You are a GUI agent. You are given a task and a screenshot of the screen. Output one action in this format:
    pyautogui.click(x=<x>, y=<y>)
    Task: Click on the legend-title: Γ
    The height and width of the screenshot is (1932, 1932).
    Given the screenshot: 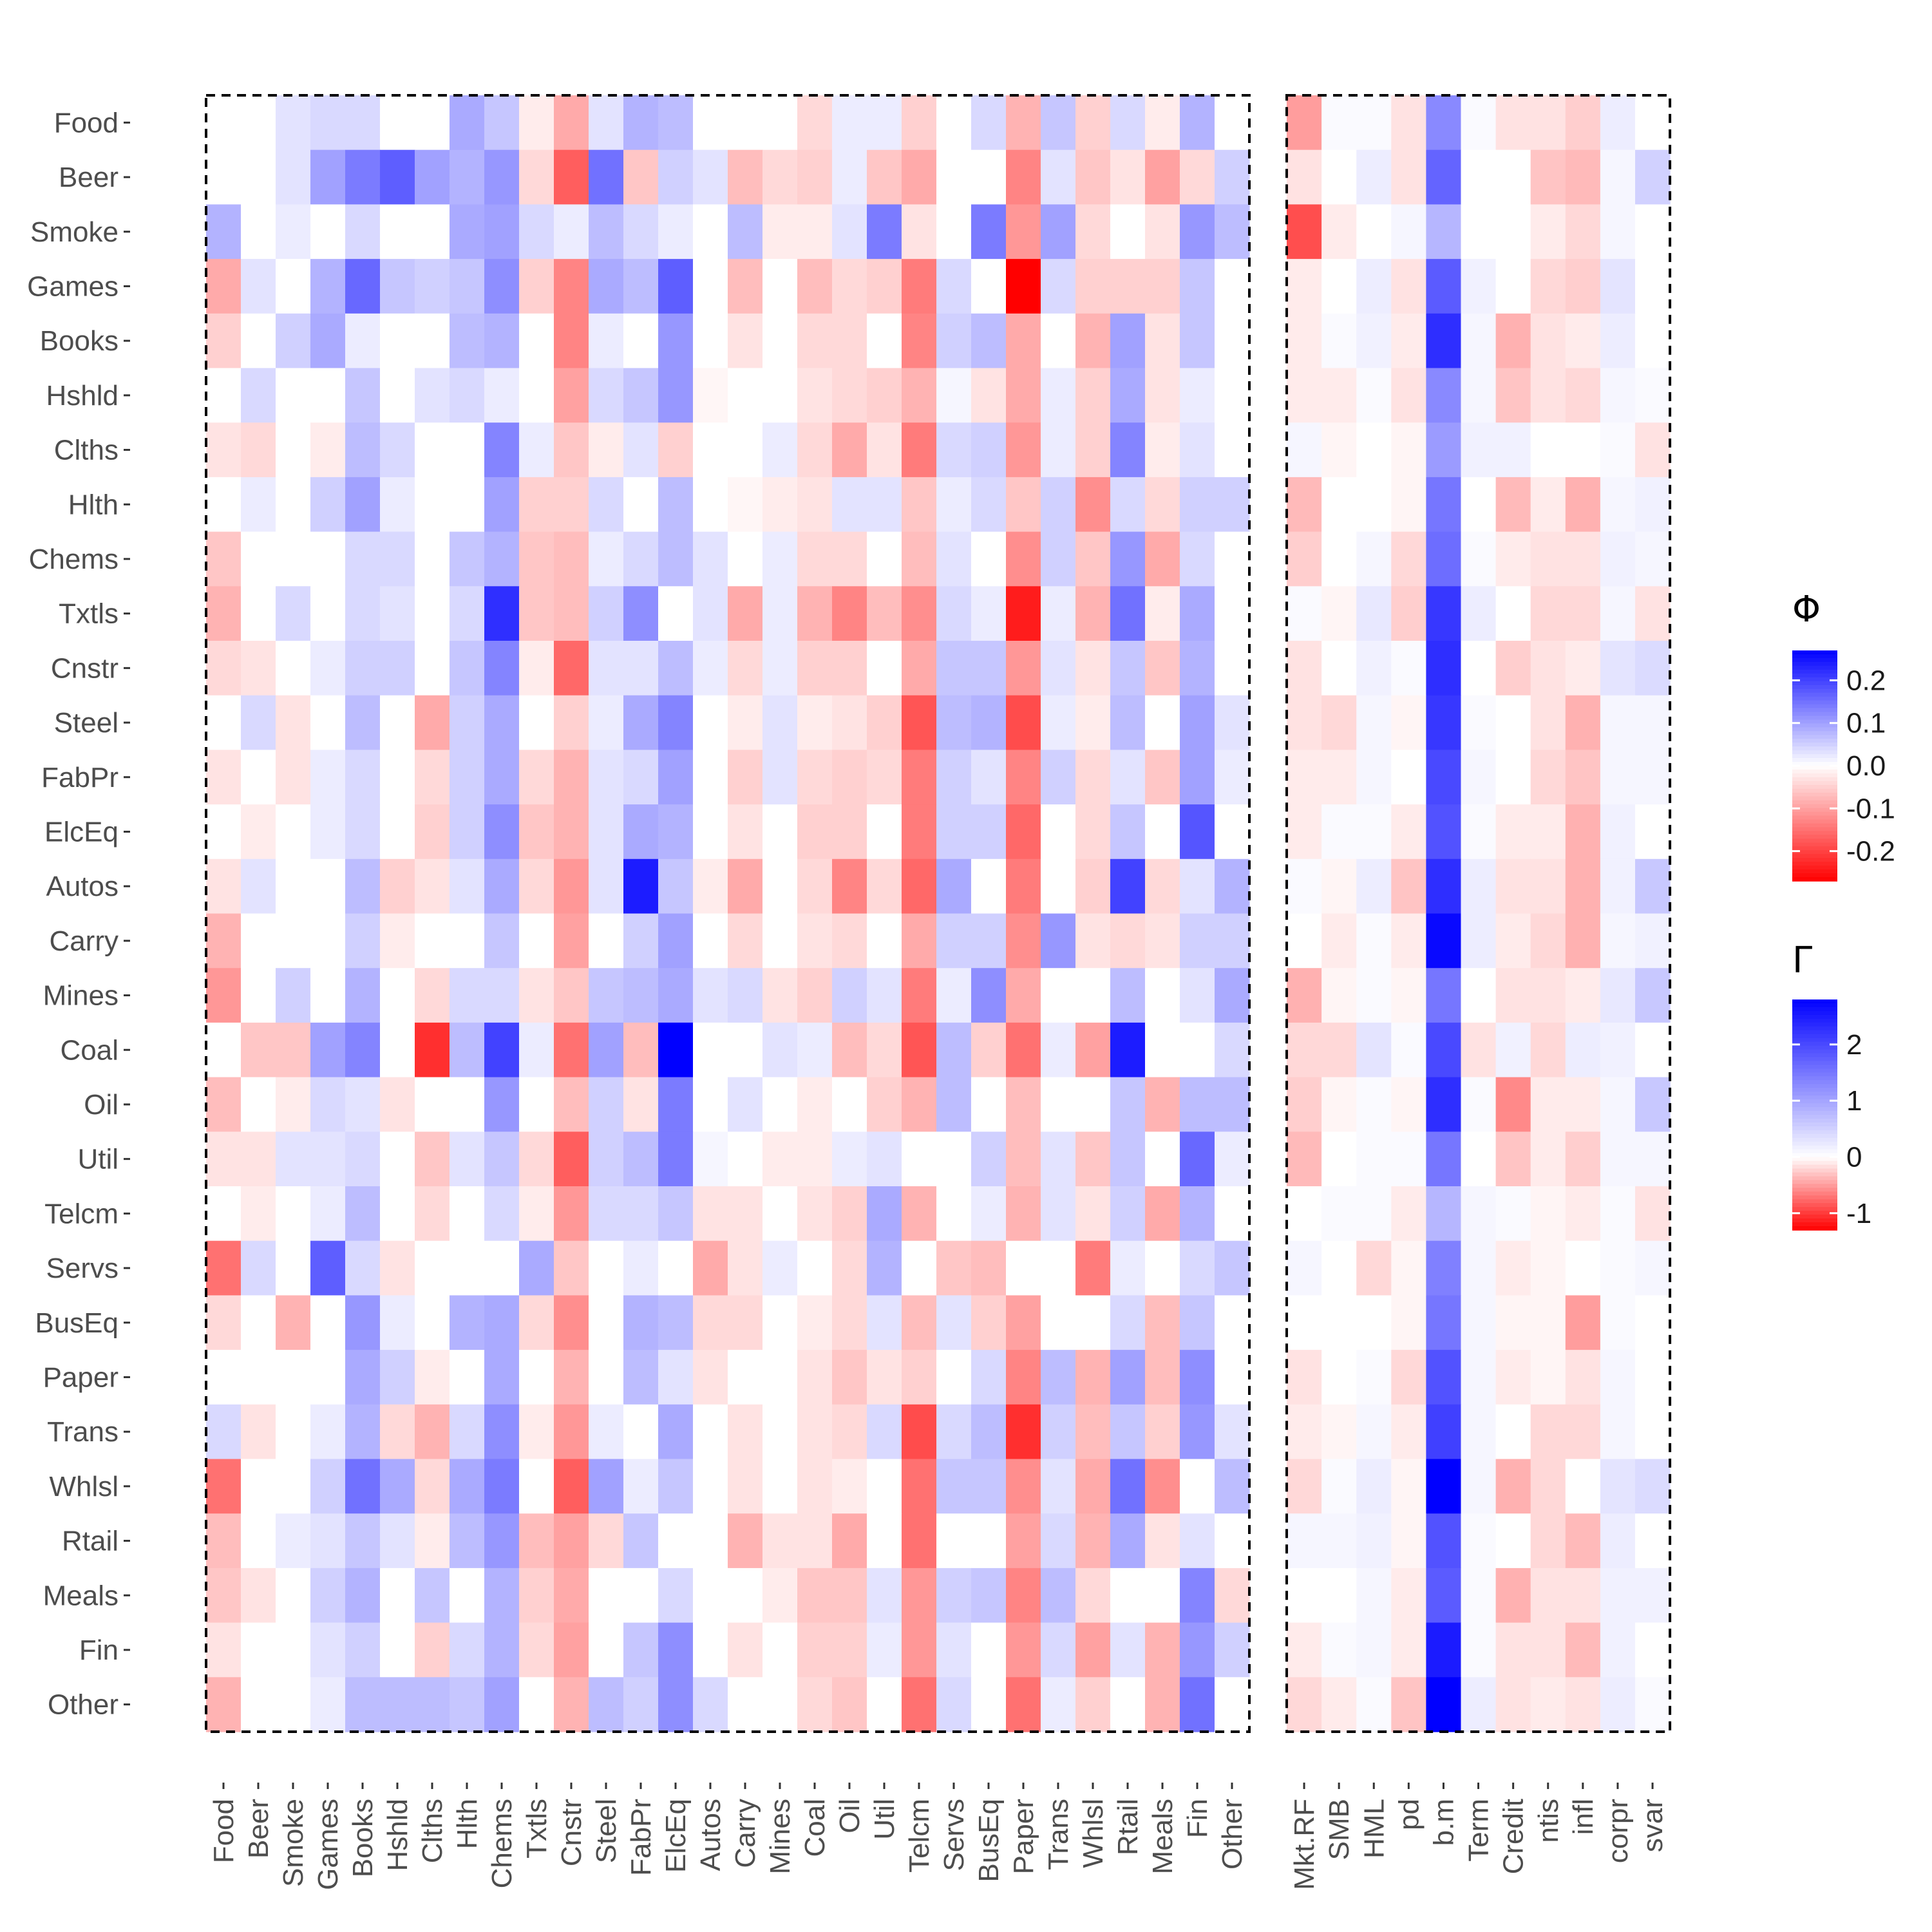 What is the action you would take?
    pyautogui.click(x=1802, y=961)
    